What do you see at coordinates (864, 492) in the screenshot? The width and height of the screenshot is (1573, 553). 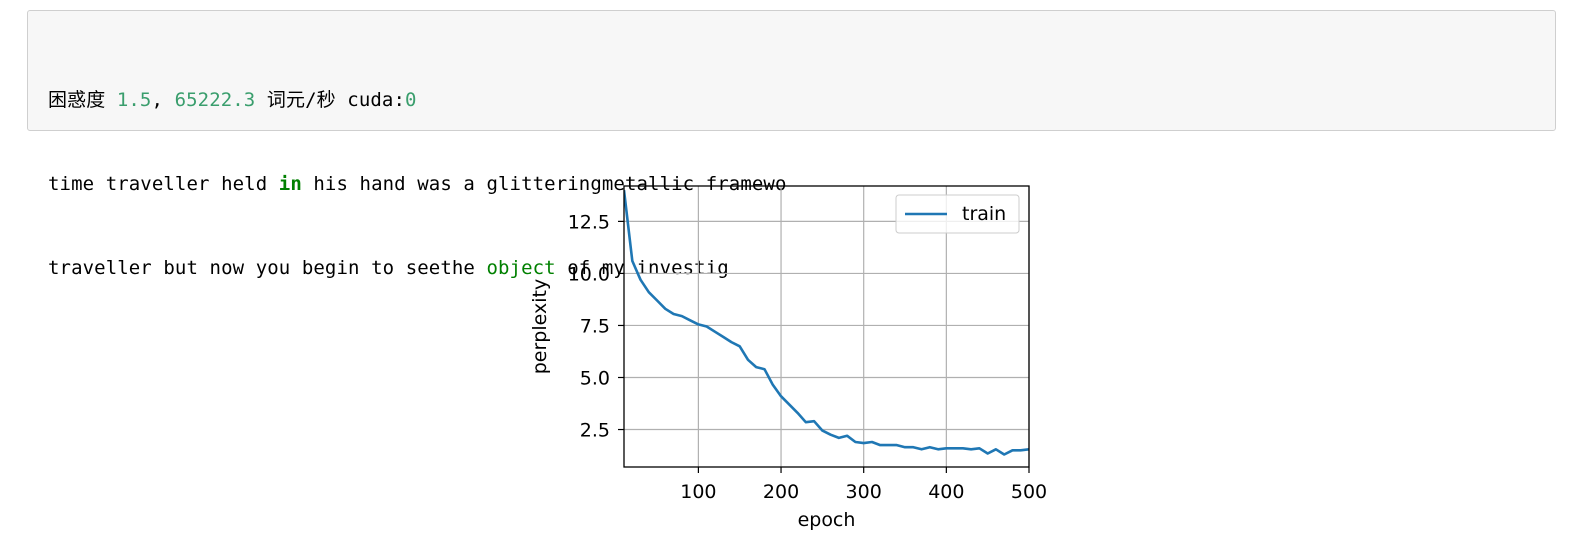 I see `x-tick-label: 300` at bounding box center [864, 492].